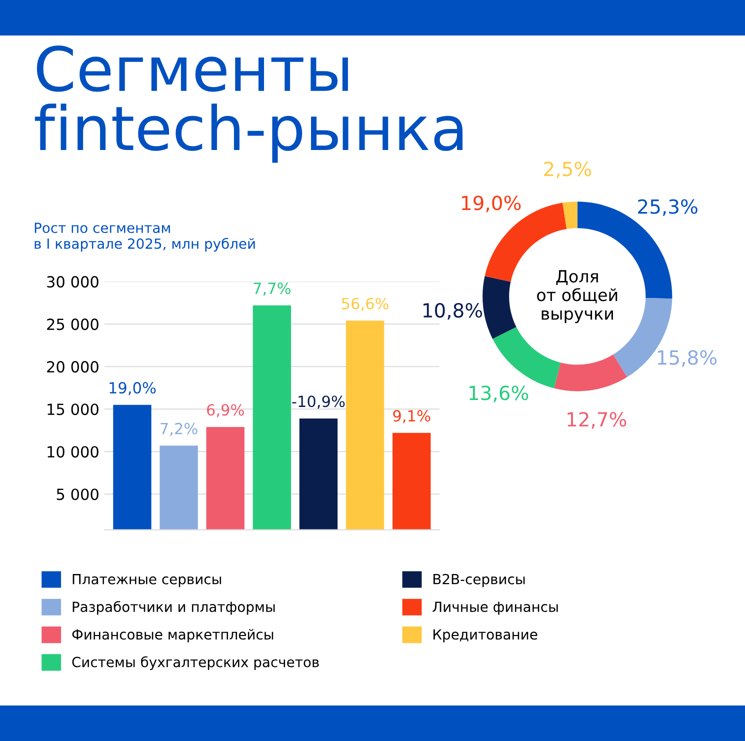 This screenshot has height=741, width=745. What do you see at coordinates (495, 608) in the screenshot?
I see `legend-label: Личные финансы` at bounding box center [495, 608].